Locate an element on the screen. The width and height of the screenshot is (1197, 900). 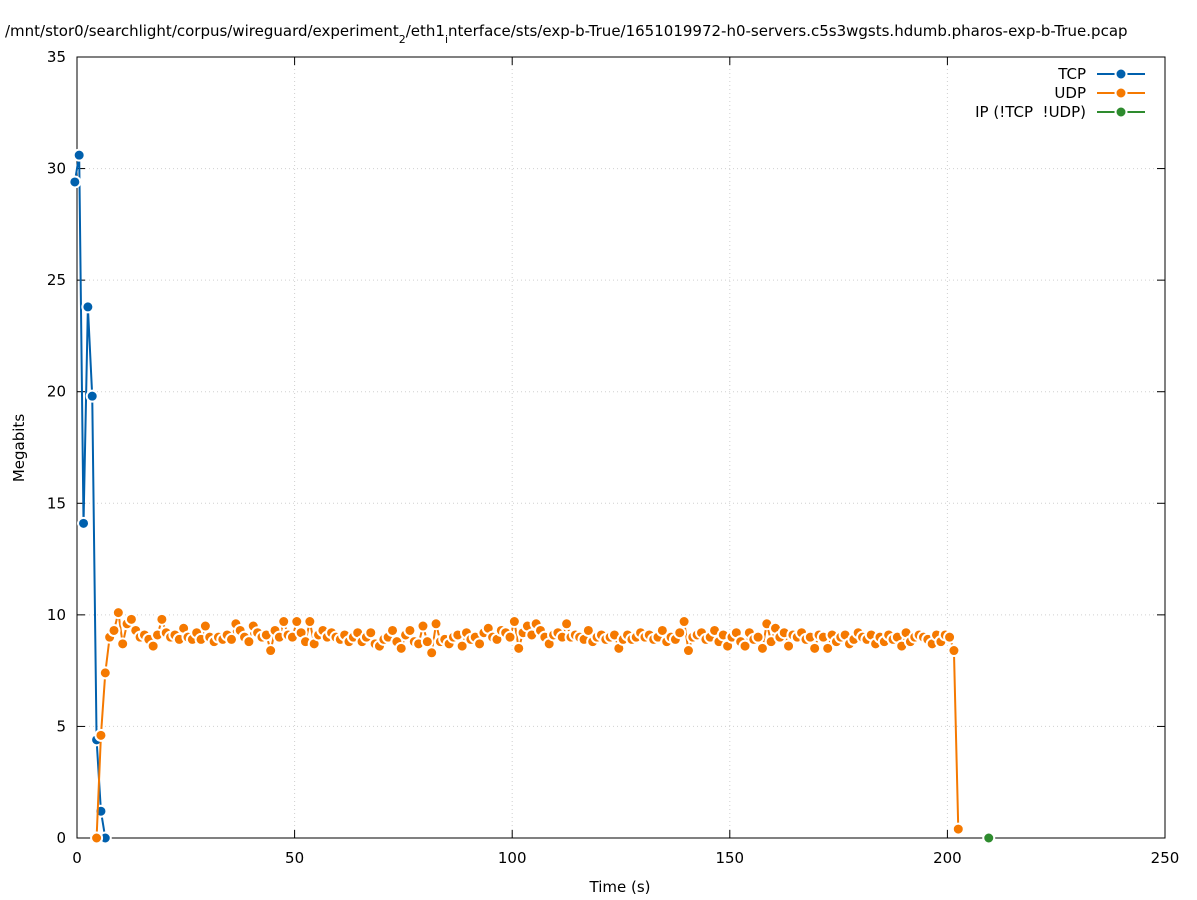
title-part: i is located at coordinates (446, 39).